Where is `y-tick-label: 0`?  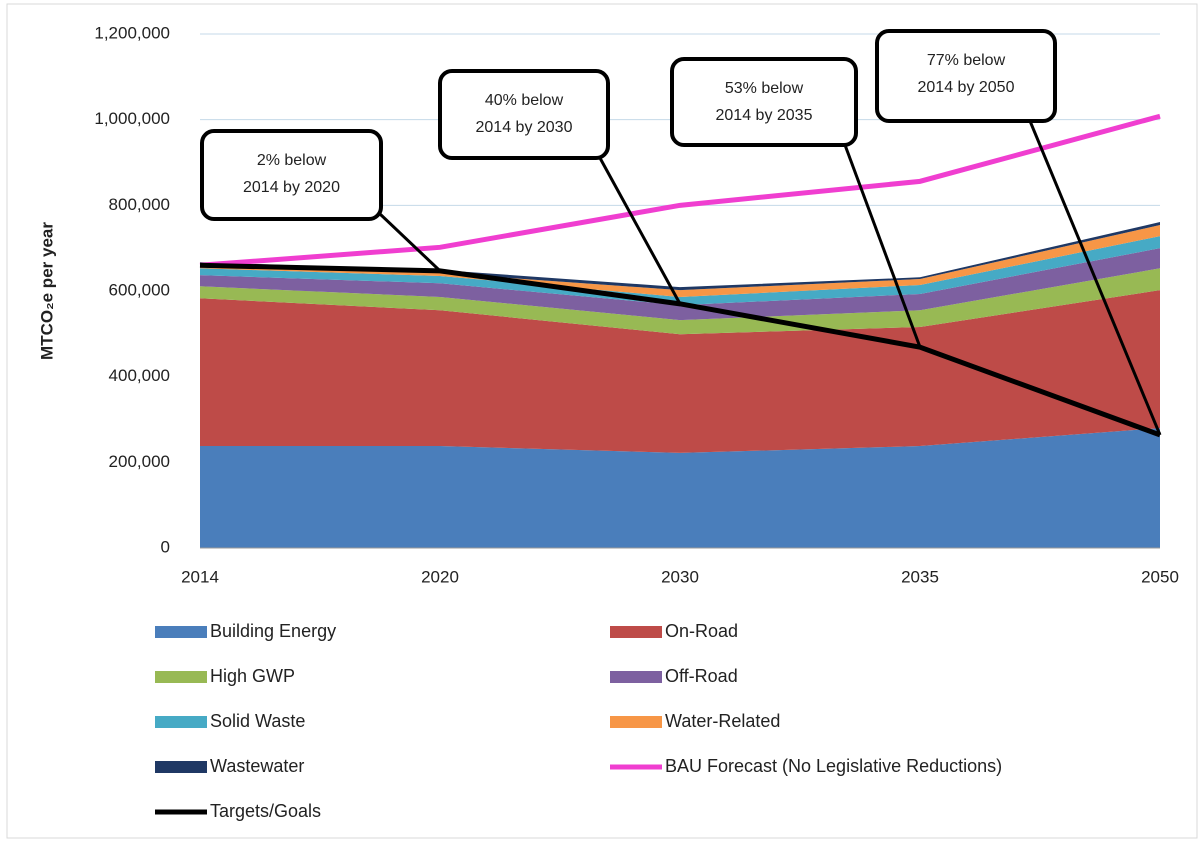 y-tick-label: 0 is located at coordinates (165, 546).